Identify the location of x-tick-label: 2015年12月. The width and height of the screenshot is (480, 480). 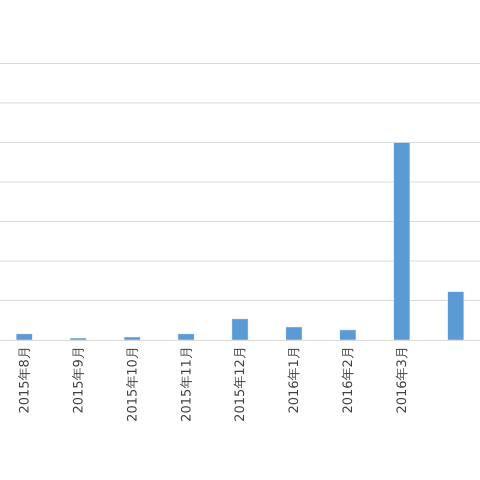
(240, 384).